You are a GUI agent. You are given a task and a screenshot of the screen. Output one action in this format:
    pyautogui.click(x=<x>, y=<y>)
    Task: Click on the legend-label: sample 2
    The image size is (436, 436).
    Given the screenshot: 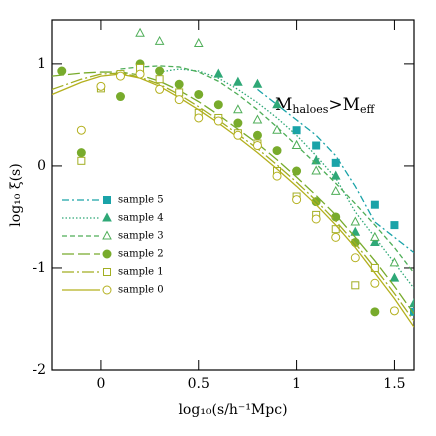 What is the action you would take?
    pyautogui.click(x=141, y=254)
    